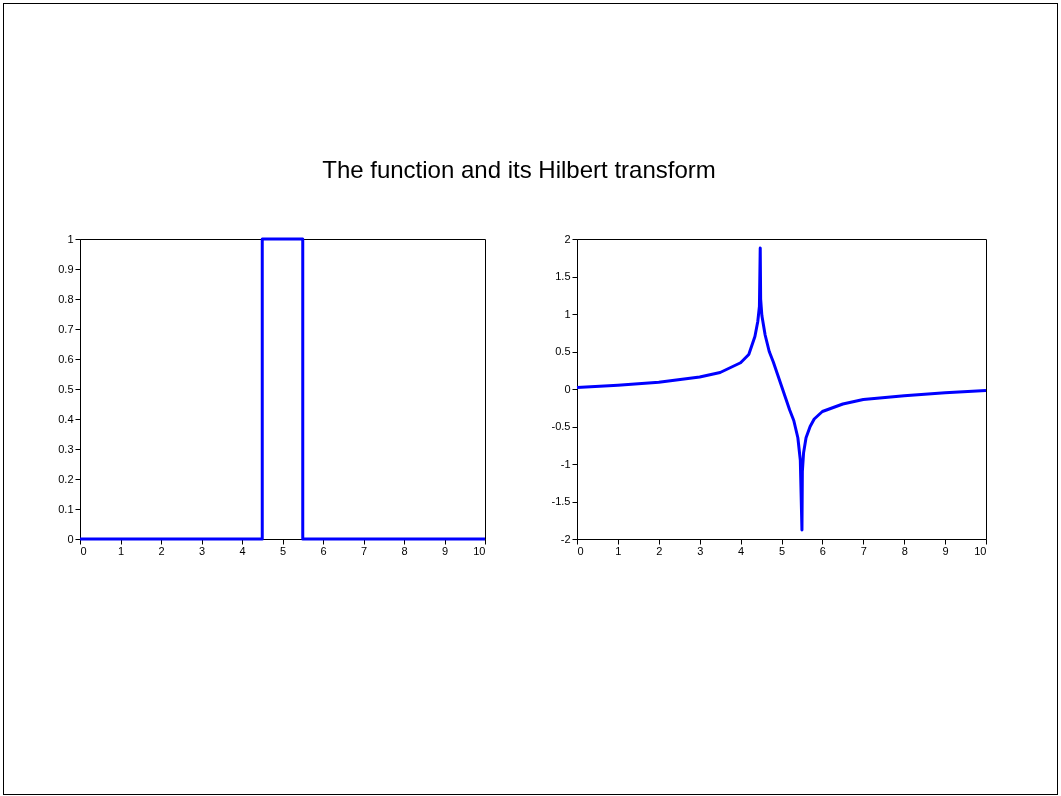 This screenshot has width=1061, height=796. I want to click on y-tick-label: 2, so click(567, 238).